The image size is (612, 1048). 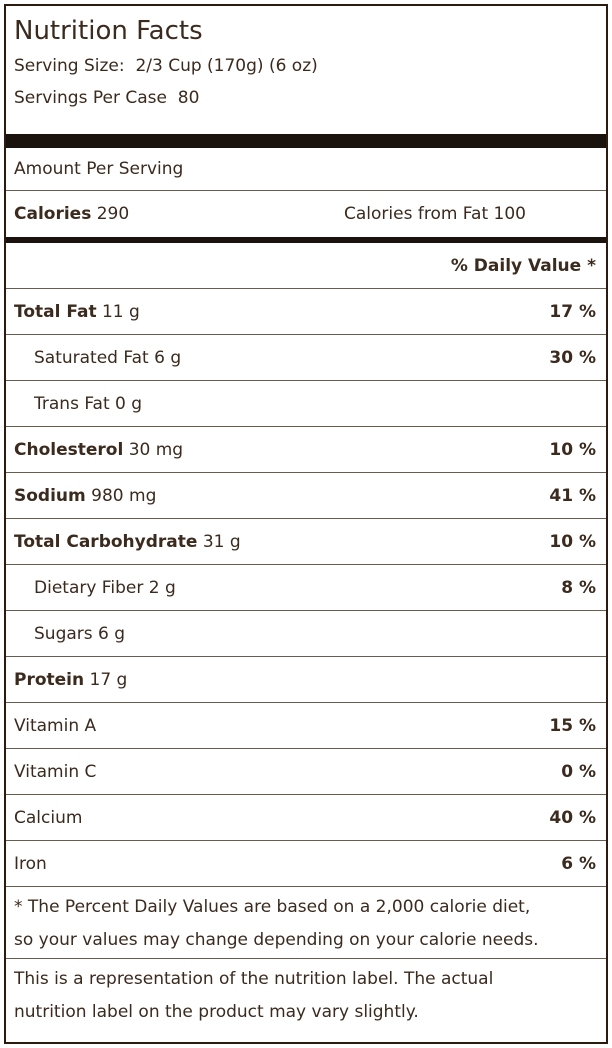 I want to click on nutrient-row: Sugars 6 g, so click(x=306, y=634).